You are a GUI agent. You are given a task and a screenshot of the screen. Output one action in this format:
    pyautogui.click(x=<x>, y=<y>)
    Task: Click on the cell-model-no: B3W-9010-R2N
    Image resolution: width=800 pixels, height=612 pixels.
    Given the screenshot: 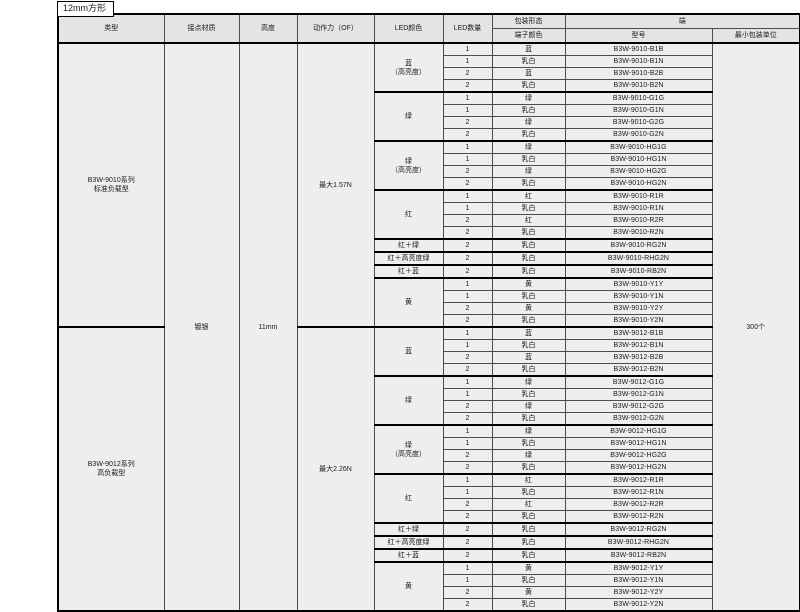 What is the action you would take?
    pyautogui.click(x=638, y=233)
    